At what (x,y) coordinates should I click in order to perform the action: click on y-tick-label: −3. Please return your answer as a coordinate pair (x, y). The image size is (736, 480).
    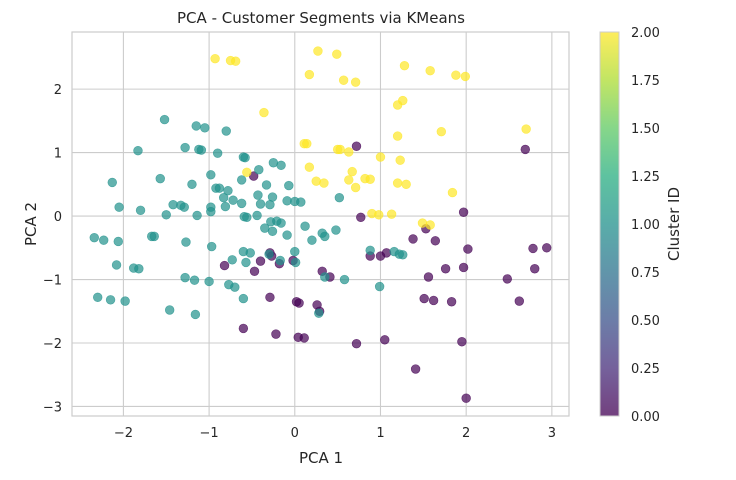
    Looking at the image, I should click on (52, 407).